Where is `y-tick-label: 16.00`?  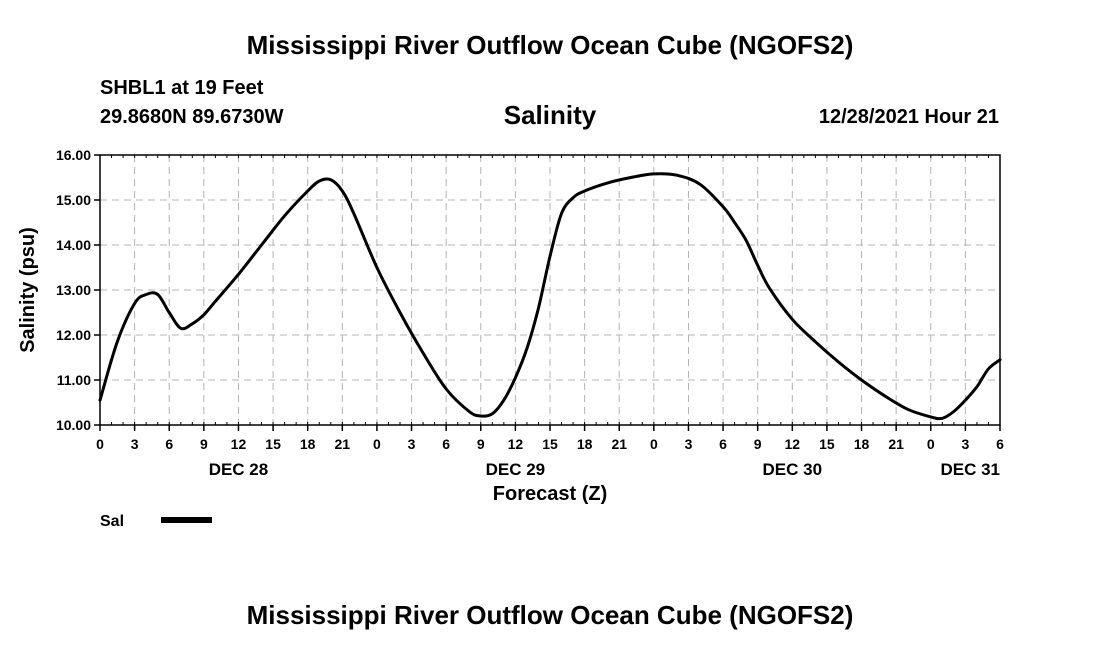
y-tick-label: 16.00 is located at coordinates (73, 155).